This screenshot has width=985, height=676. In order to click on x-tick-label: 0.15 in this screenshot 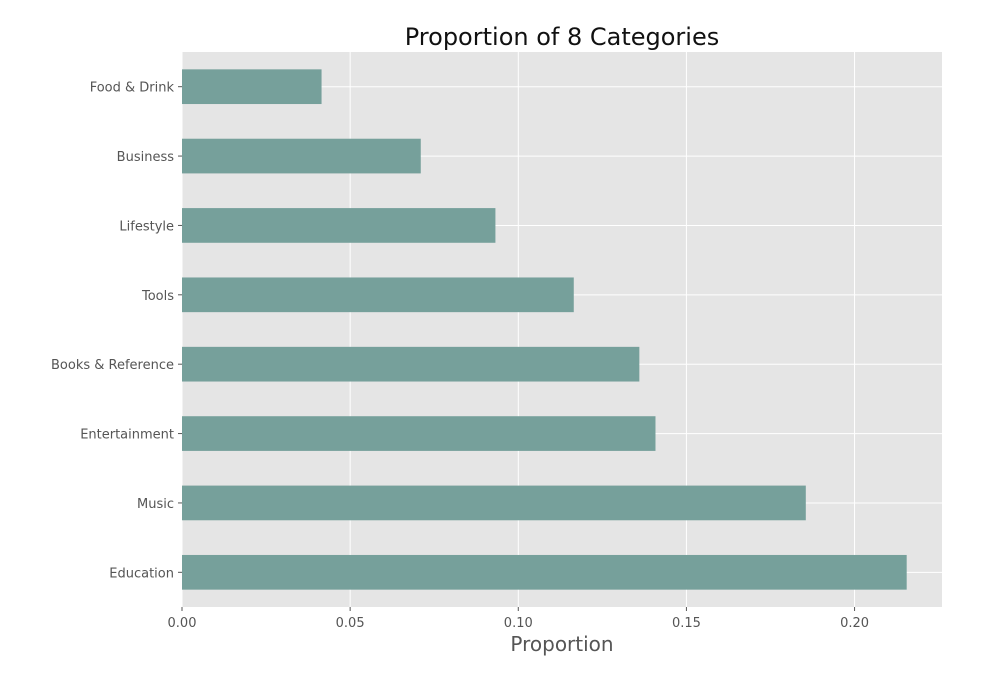, I will do `click(686, 623)`.